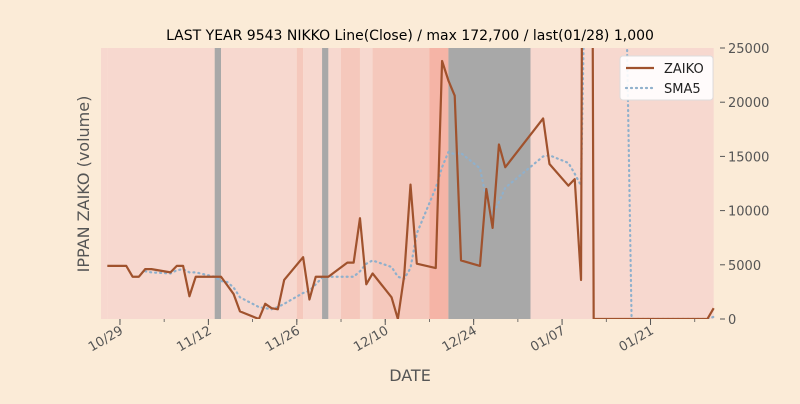  Describe the element at coordinates (682, 89) in the screenshot. I see `legend-label-sma5: SMA5` at that location.